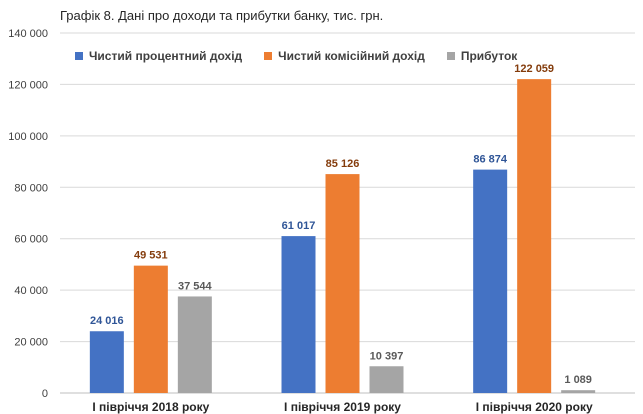 Image resolution: width=643 pixels, height=414 pixels. What do you see at coordinates (28, 137) in the screenshot?
I see `y-tick-label: 100 000` at bounding box center [28, 137].